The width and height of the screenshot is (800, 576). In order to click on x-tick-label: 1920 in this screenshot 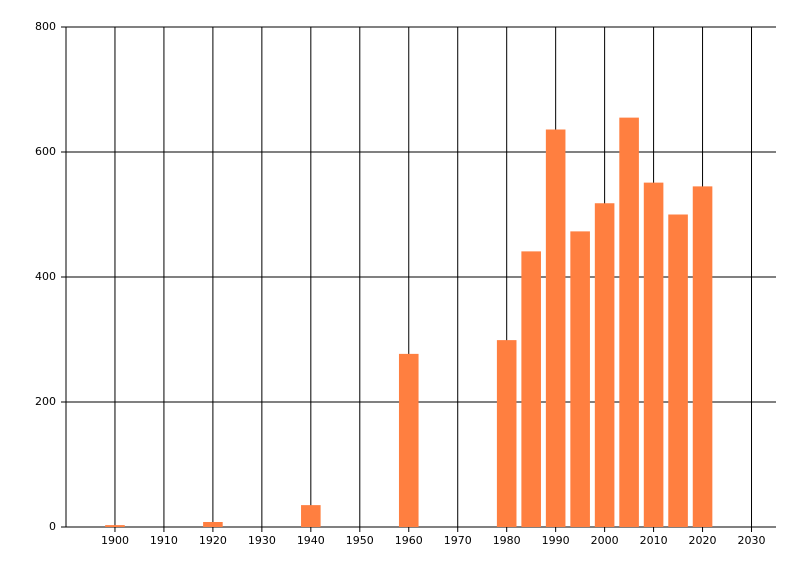, I will do `click(213, 540)`.